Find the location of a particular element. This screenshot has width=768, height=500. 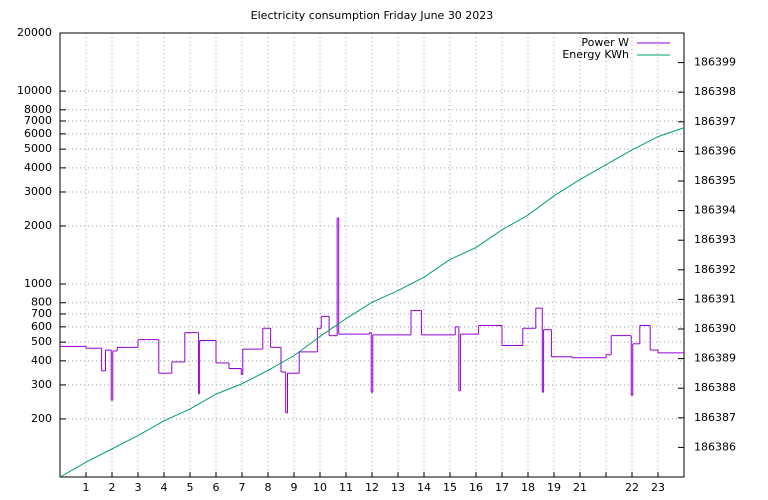

y2-tick-label: 186393 is located at coordinates (715, 239).